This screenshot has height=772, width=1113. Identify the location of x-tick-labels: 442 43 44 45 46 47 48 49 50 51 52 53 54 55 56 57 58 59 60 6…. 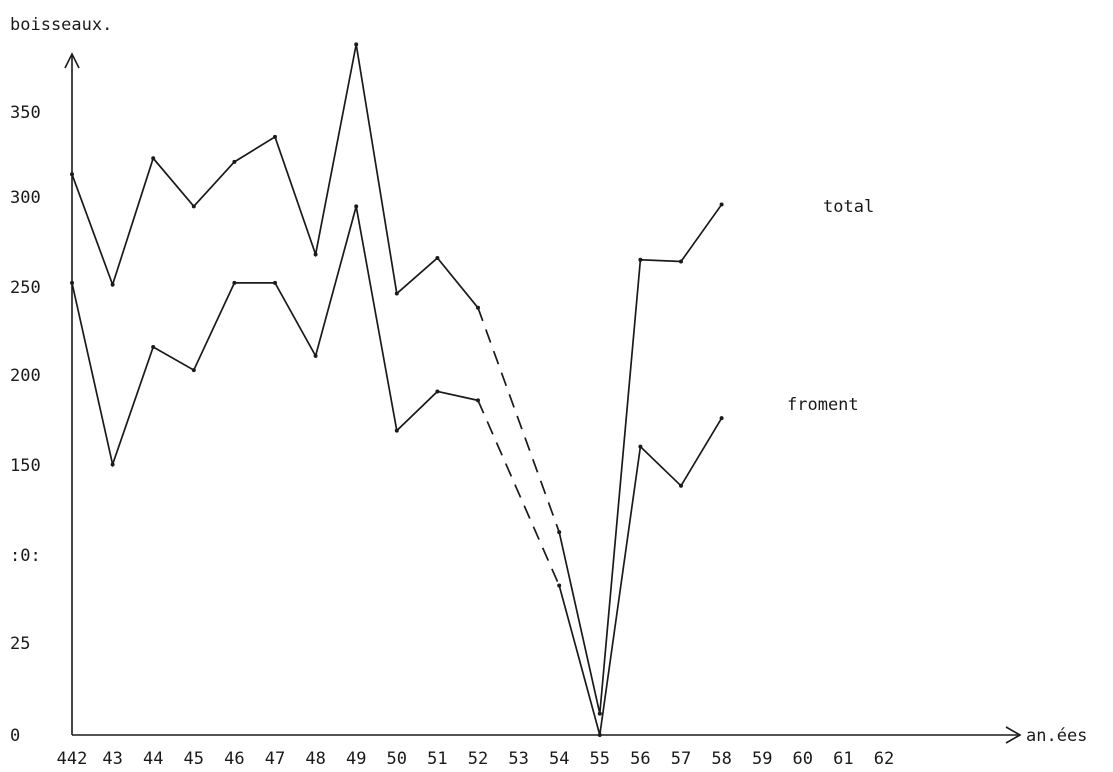
(476, 759).